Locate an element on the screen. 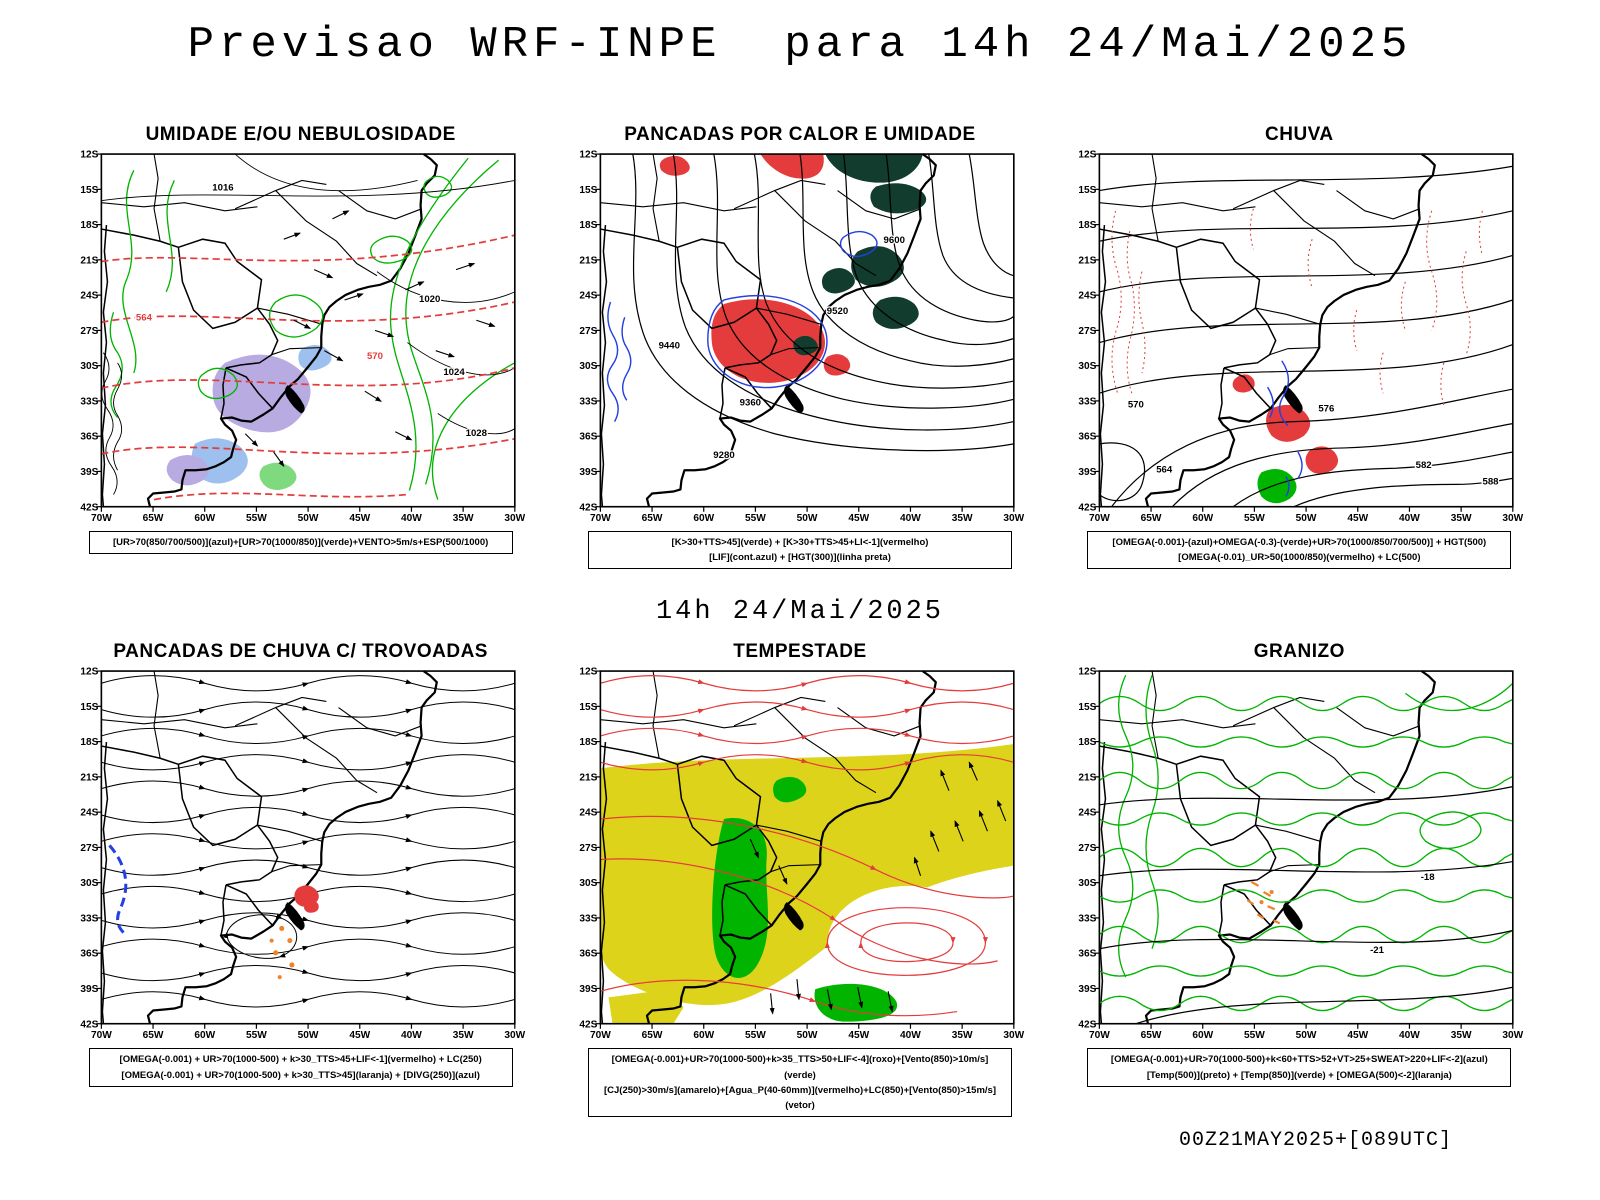 Image resolution: width=1600 pixels, height=1200 pixels. green-contours is located at coordinates (312, 328).